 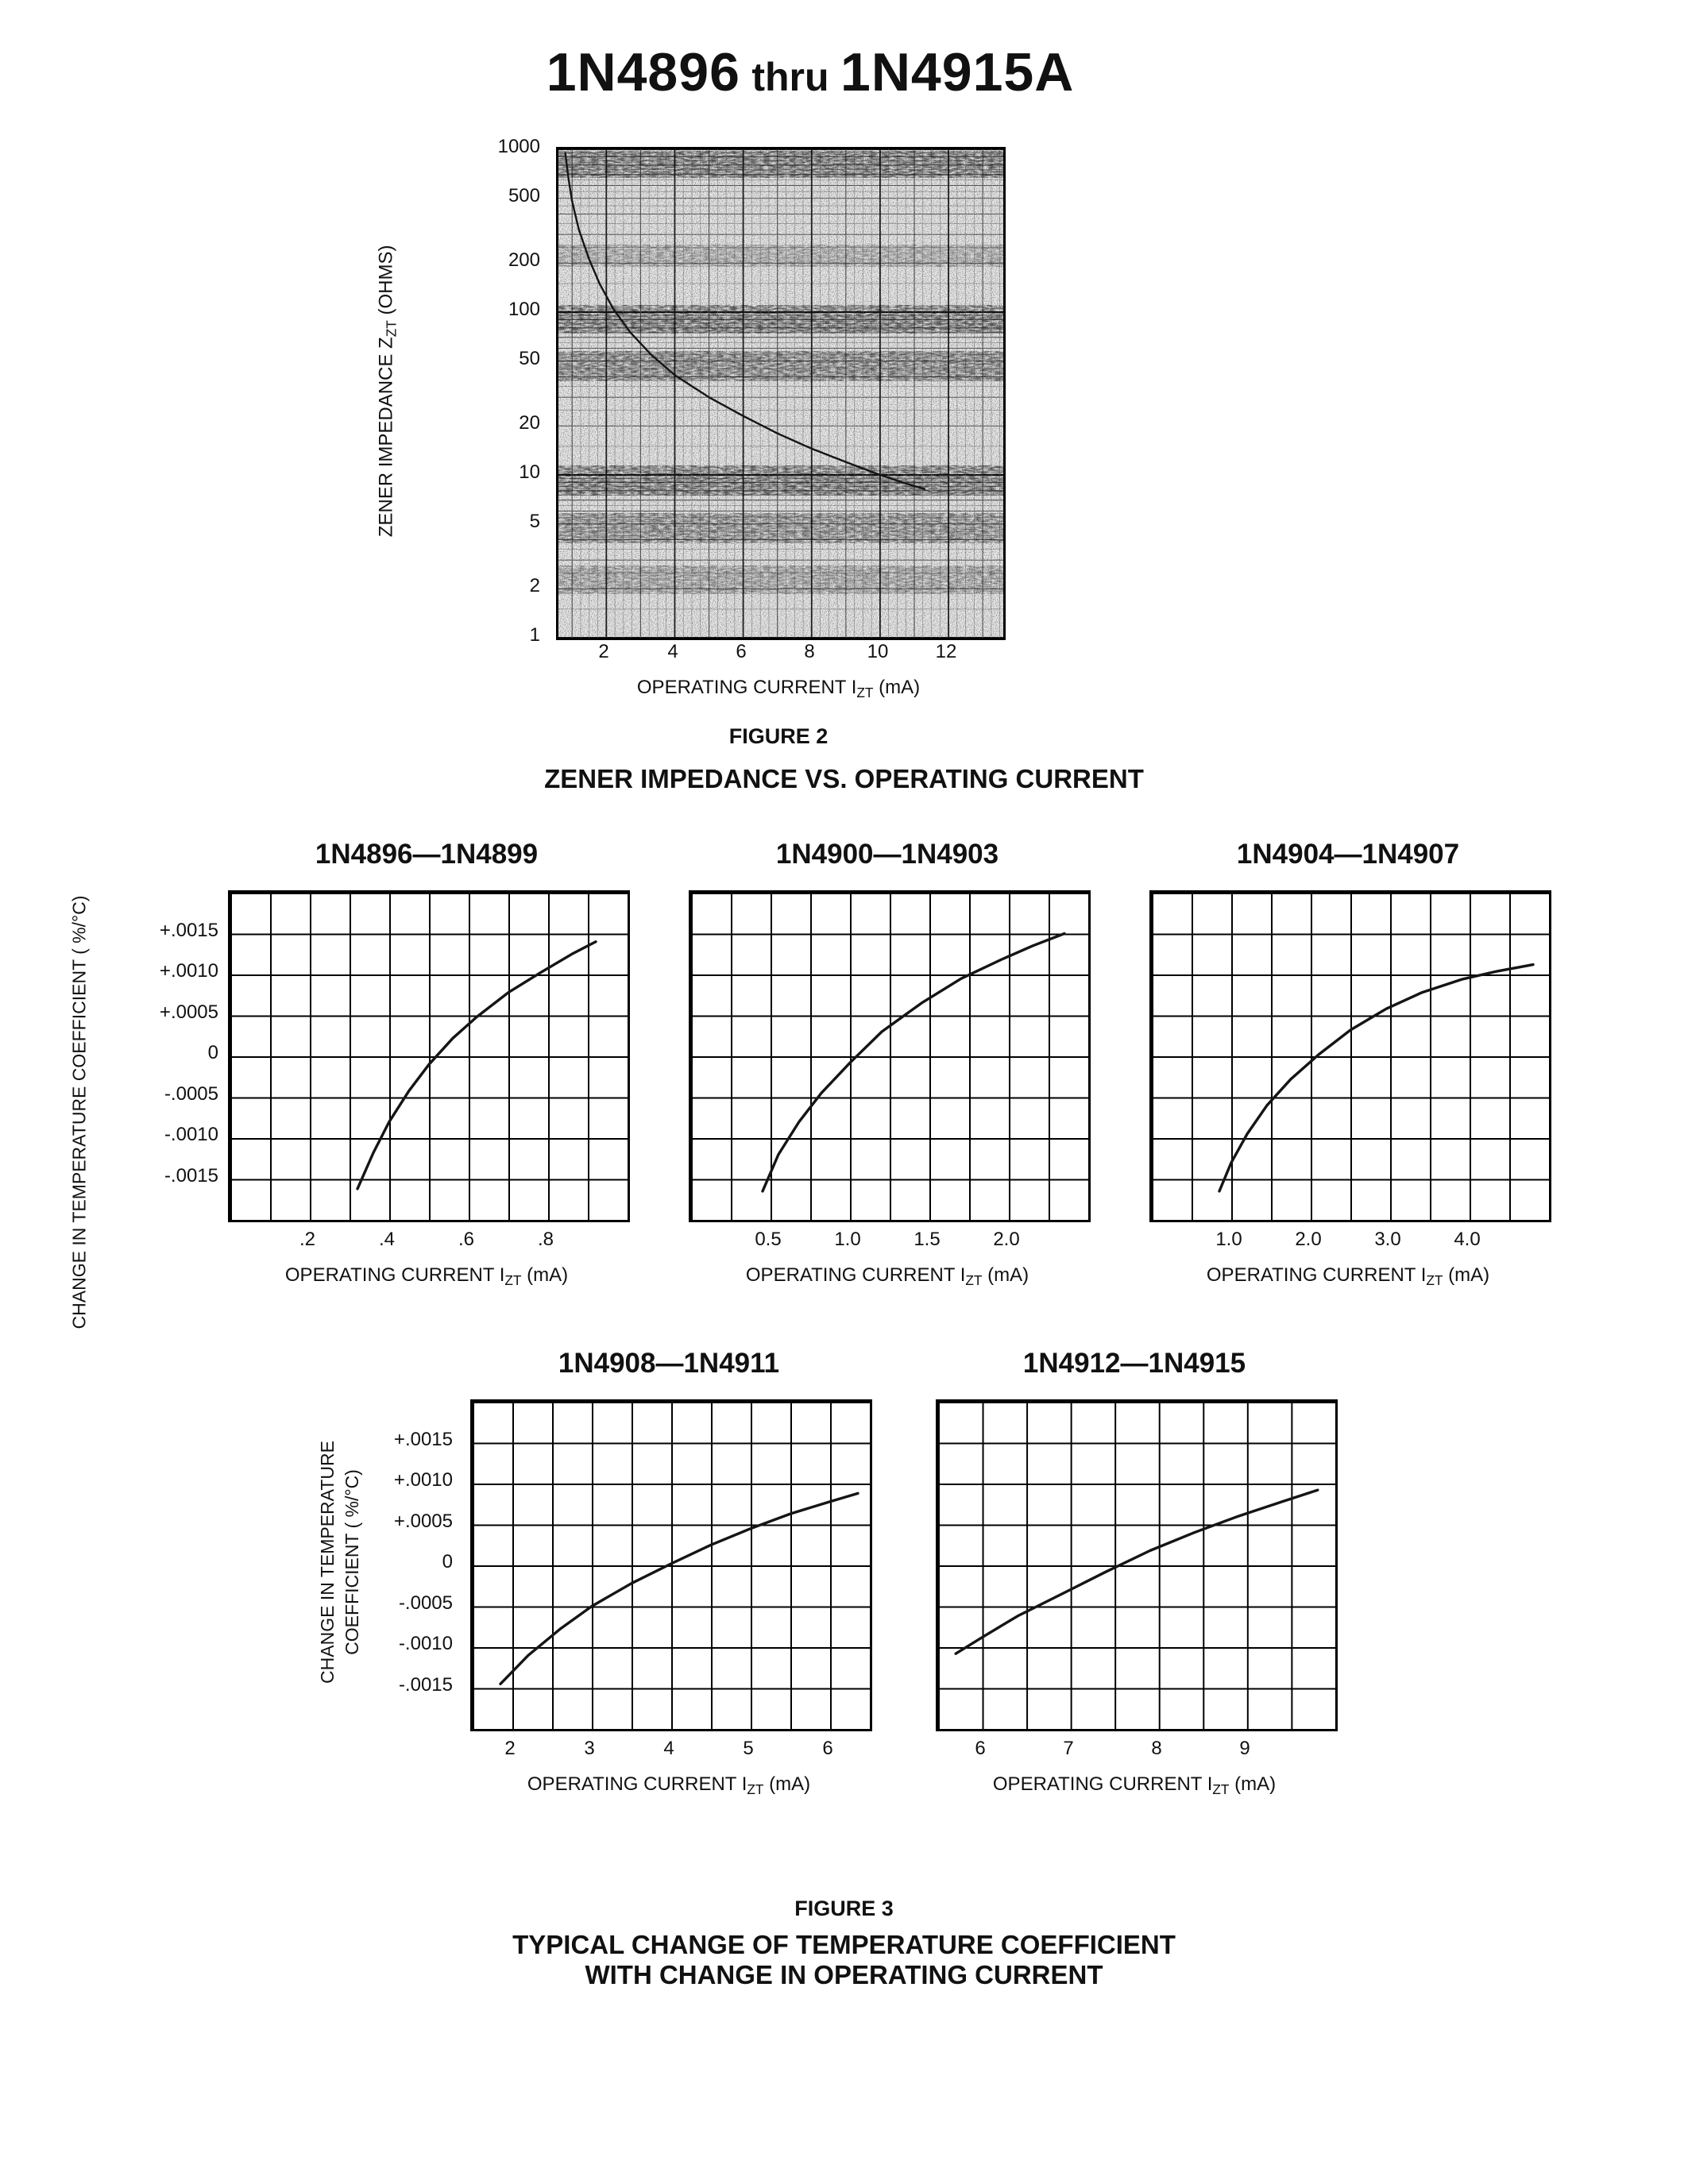 I want to click on x-tick: 3, so click(x=590, y=1748).